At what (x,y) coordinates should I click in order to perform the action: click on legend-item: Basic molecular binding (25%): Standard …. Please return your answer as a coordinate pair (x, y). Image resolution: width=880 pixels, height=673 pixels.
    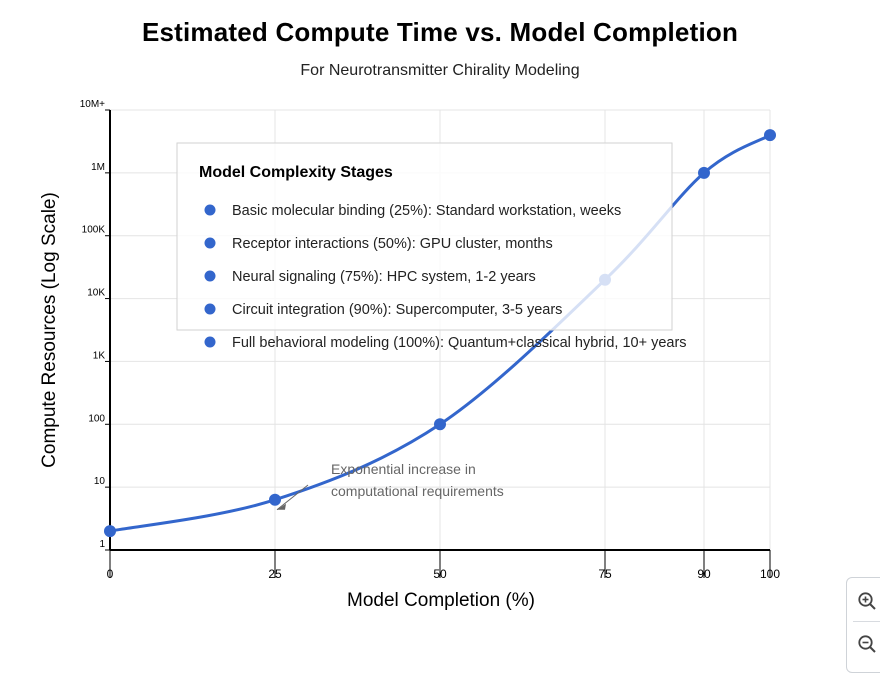
    Looking at the image, I should click on (426, 211).